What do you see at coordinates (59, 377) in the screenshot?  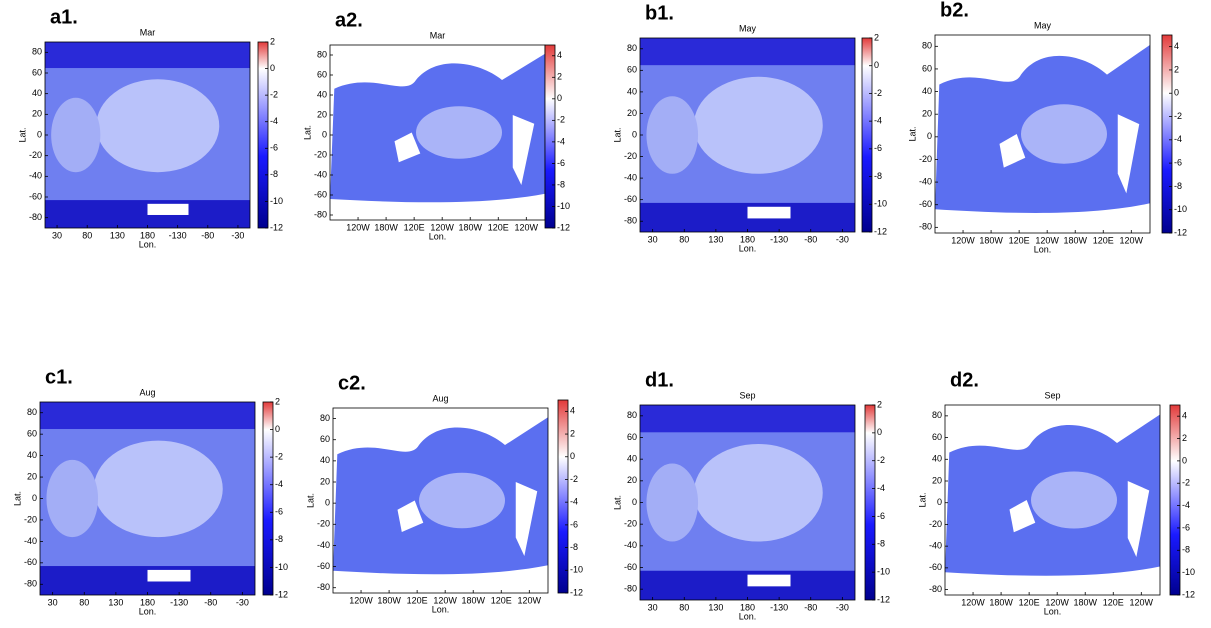 I see `panel-label: c1.` at bounding box center [59, 377].